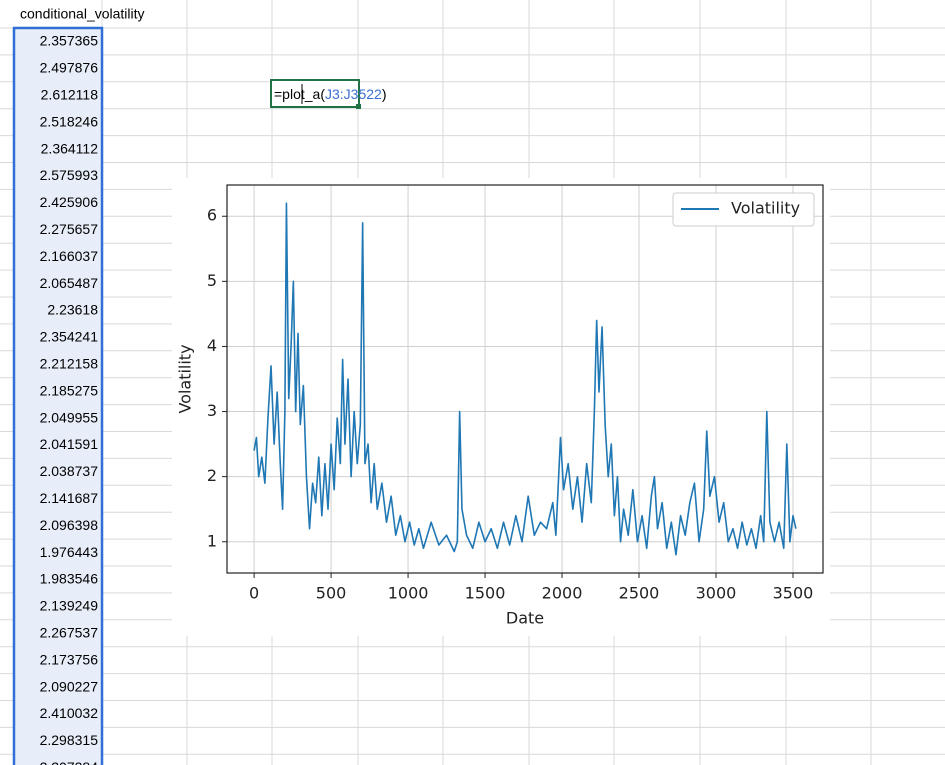 The image size is (945, 765). Describe the element at coordinates (212, 215) in the screenshot. I see `y-tick-label: 6` at that location.